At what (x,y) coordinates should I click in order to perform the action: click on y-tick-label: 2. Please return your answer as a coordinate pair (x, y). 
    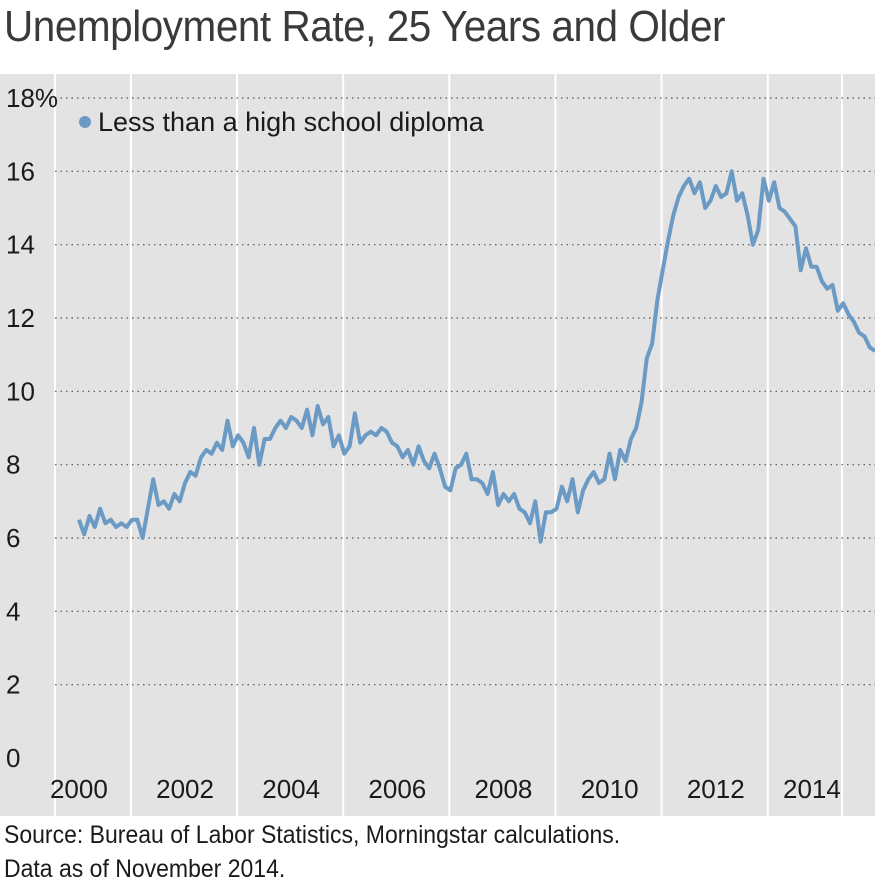
    Looking at the image, I should click on (13, 685).